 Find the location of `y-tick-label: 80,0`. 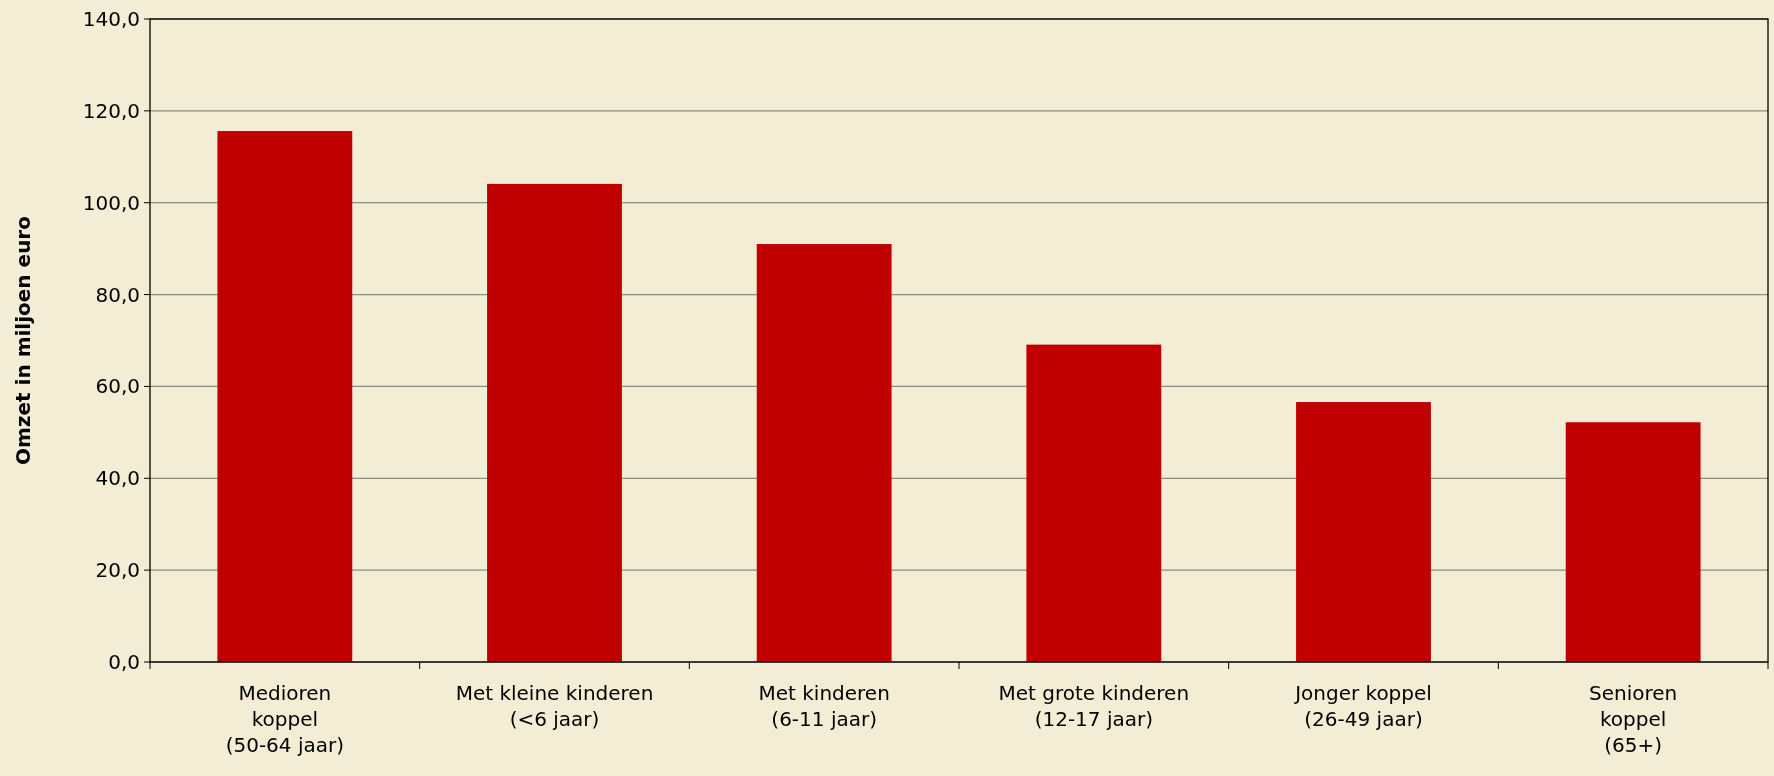

y-tick-label: 80,0 is located at coordinates (117, 294).